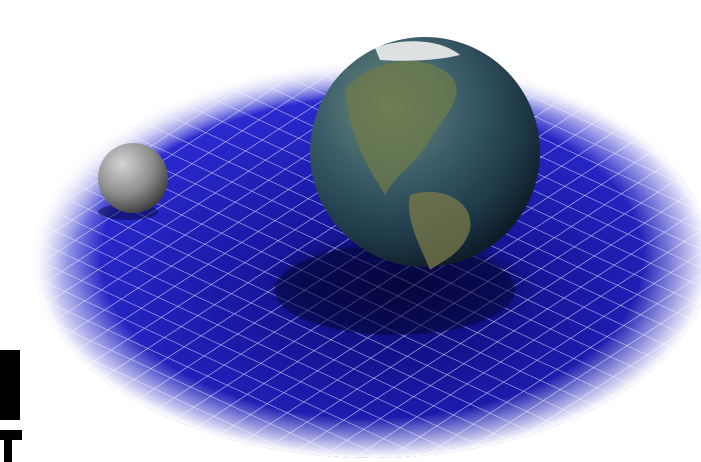  Describe the element at coordinates (133, 178) in the screenshot. I see `moon` at that location.